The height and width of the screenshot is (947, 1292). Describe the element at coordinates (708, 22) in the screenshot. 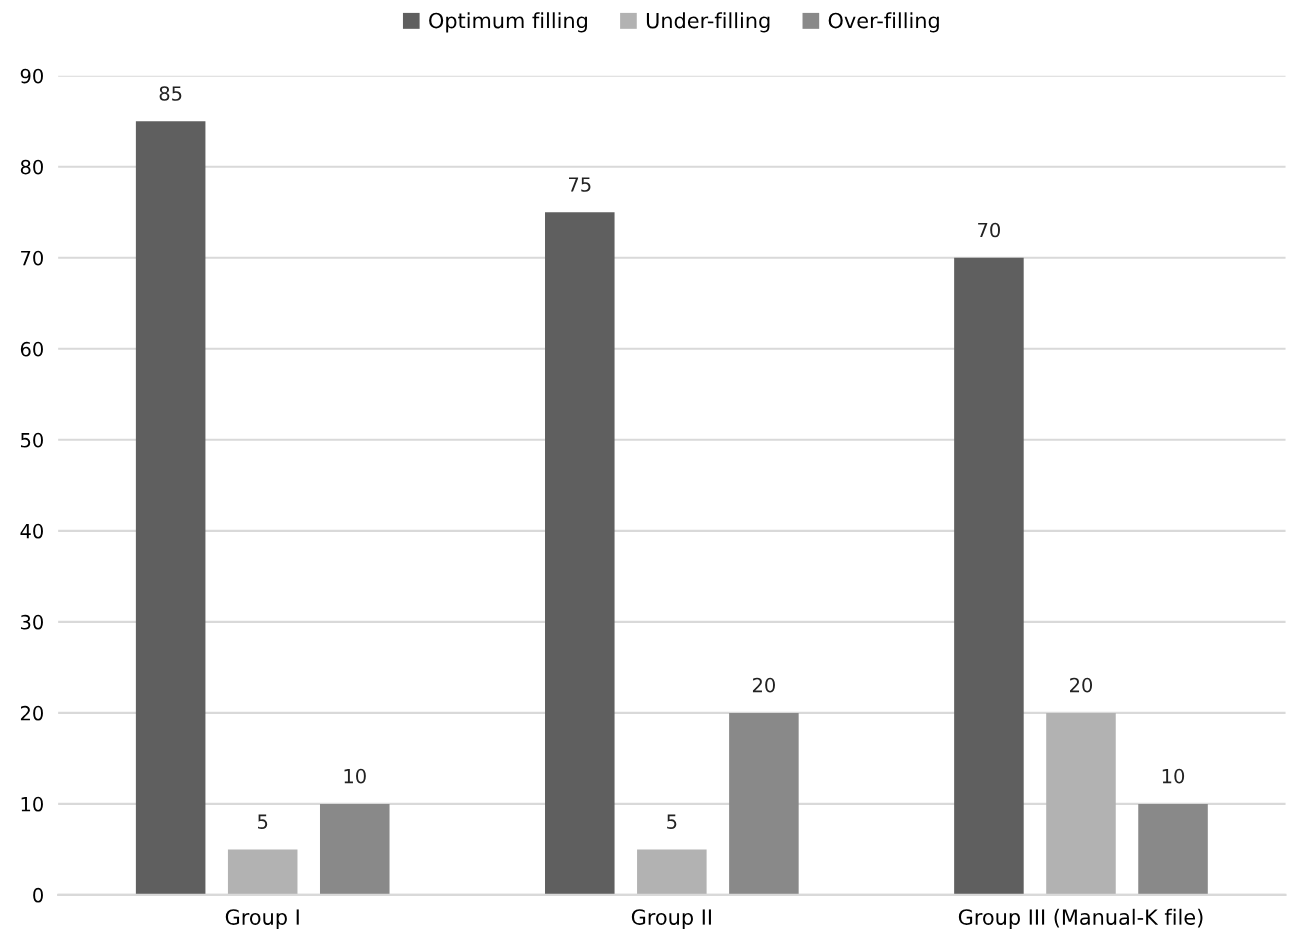

I see `legend-label: Under-filling` at that location.